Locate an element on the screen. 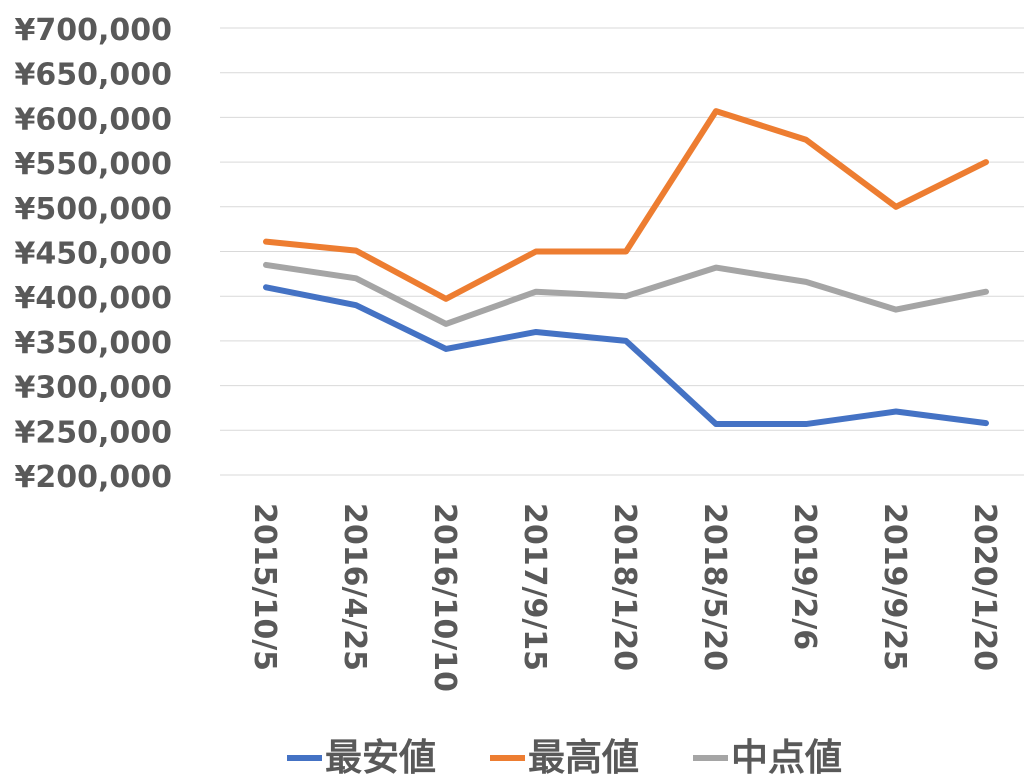 The image size is (1024, 776). y-tick-label: ¥550,000 is located at coordinates (93, 164).